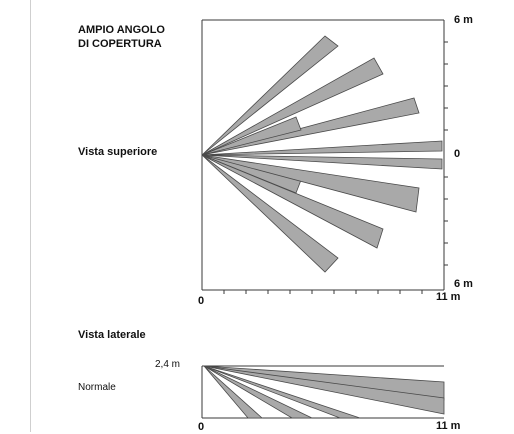  Describe the element at coordinates (201, 427) in the screenshot. I see `side-view-x-start-label: 0` at that location.